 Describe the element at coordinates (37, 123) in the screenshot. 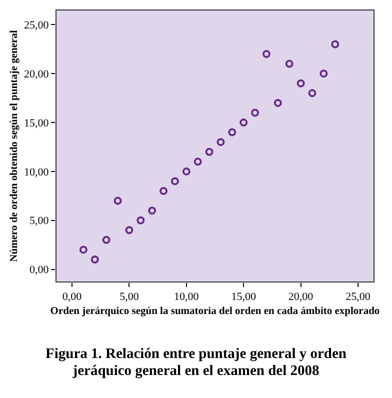

I see `y-tick-label: 15,00` at that location.